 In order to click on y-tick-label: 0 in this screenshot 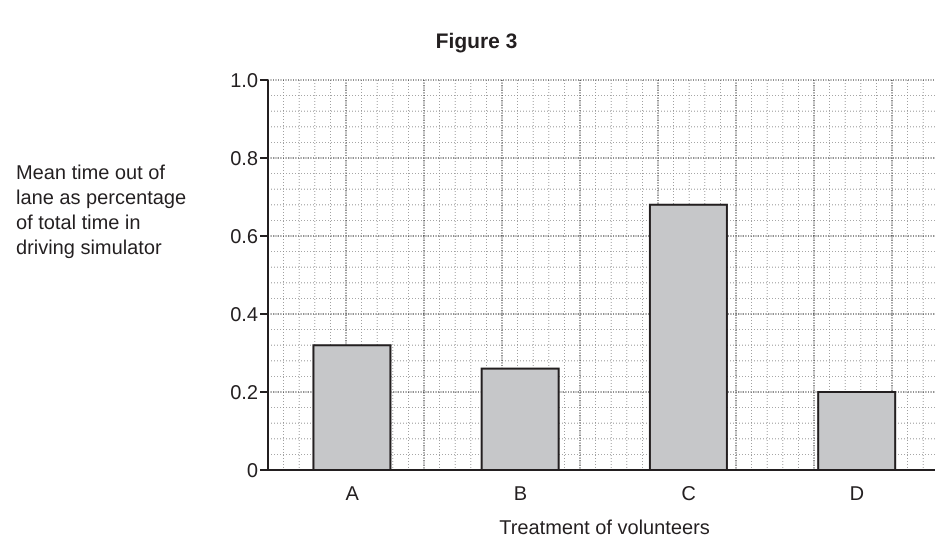, I will do `click(252, 471)`.